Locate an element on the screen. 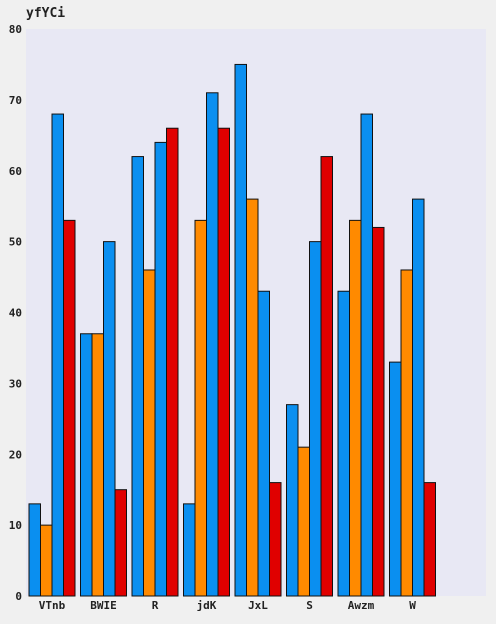 Image resolution: width=496 pixels, height=624 pixels. x-tick-label: jdK is located at coordinates (207, 605).